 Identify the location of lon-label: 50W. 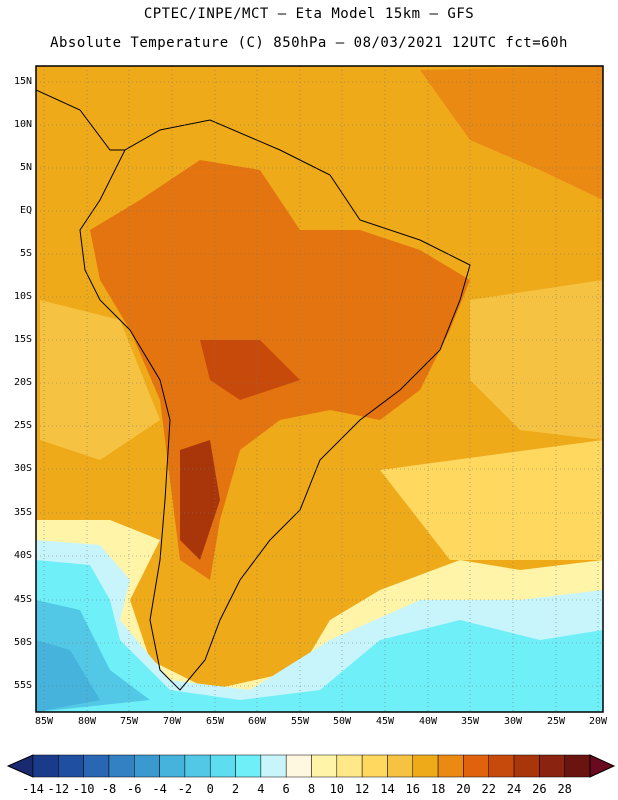
(342, 721).